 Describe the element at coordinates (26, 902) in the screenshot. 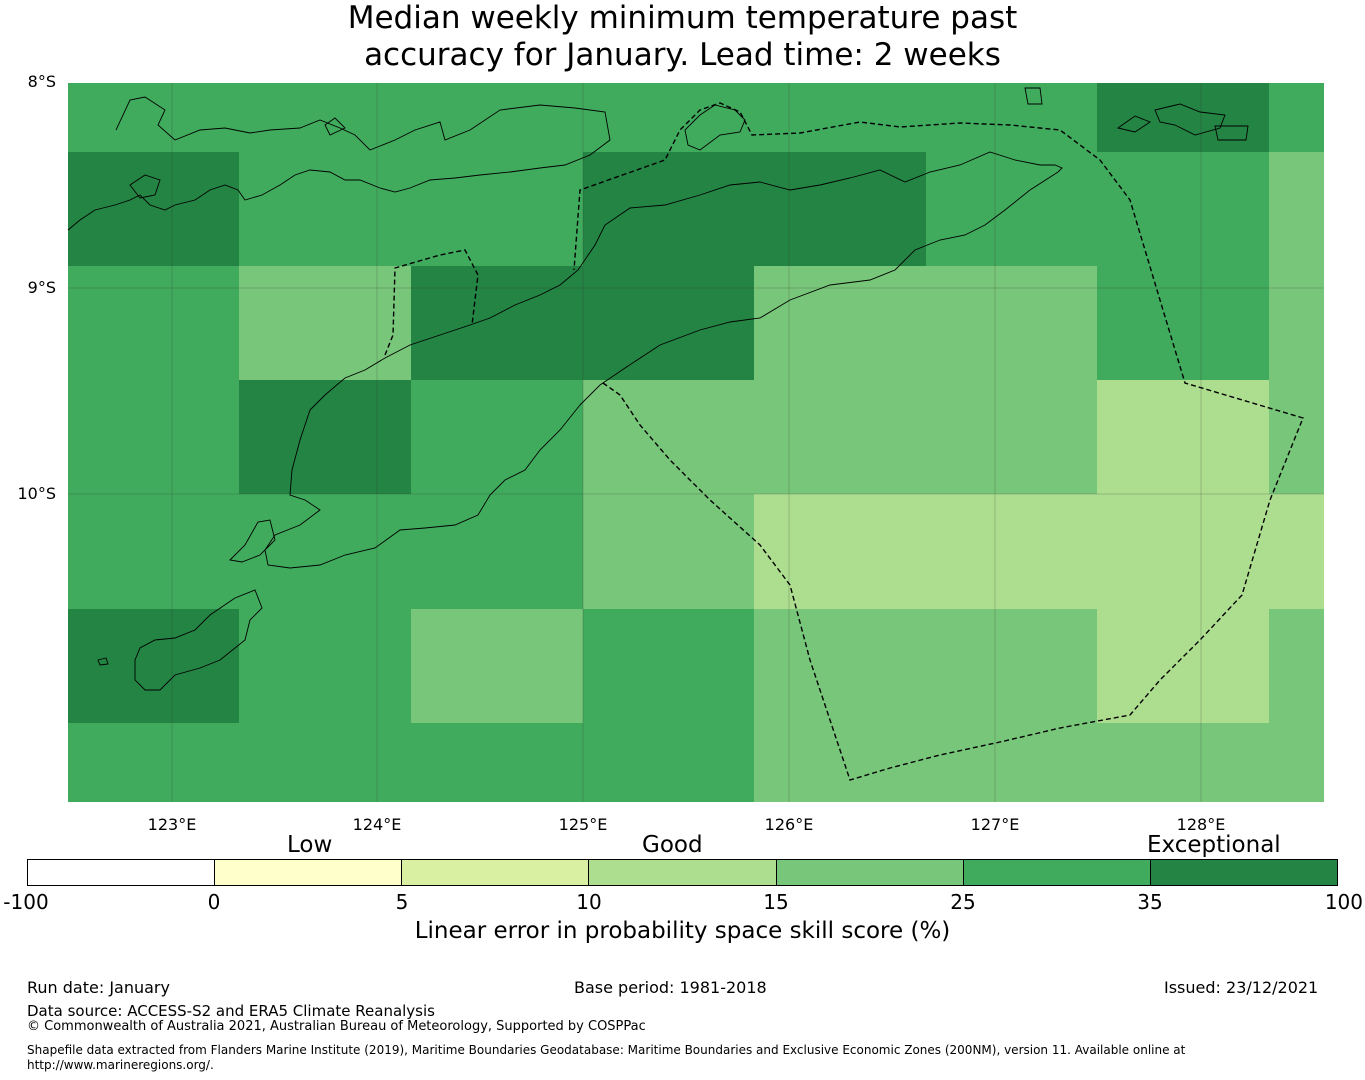

I see `colorbar-tick: -100` at that location.